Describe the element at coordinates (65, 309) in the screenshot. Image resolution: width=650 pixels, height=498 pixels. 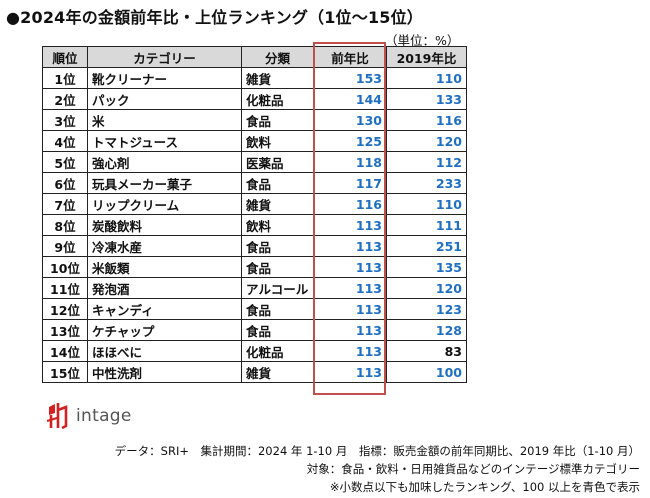
I see `cell-rank: 12位` at that location.